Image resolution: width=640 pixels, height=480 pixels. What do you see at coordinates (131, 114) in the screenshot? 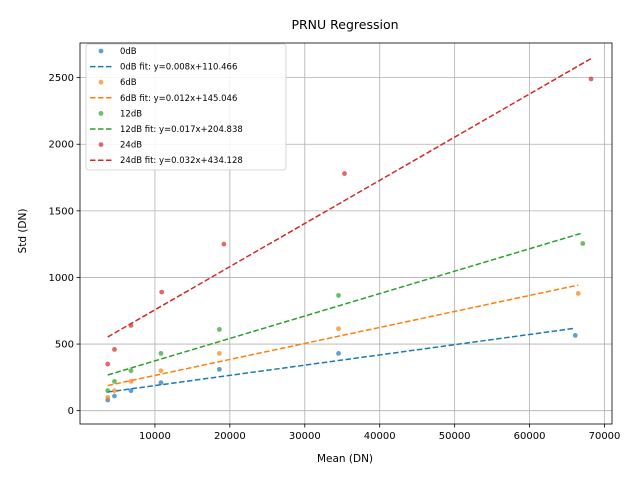
I see `legend-label: 12dB` at bounding box center [131, 114].